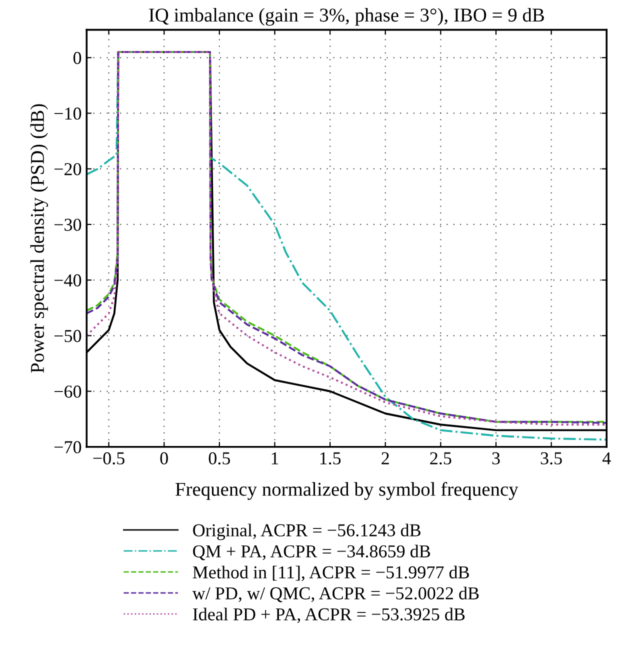  Describe the element at coordinates (551, 458) in the screenshot. I see `x-tick-label: 3.5` at that location.